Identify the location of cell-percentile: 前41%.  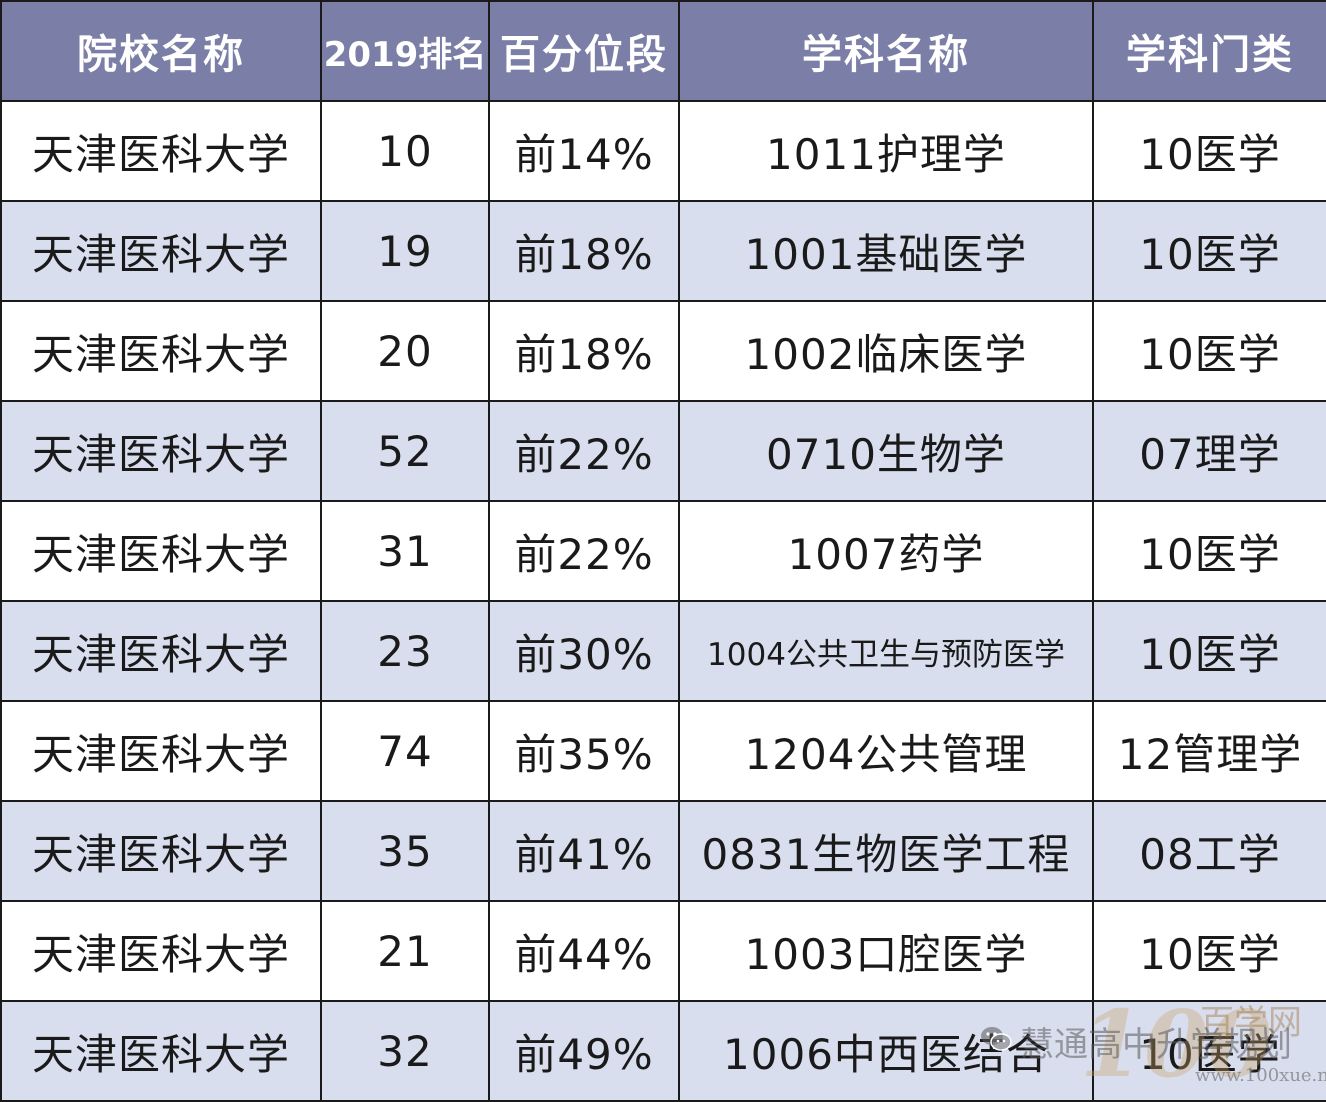
(584, 851).